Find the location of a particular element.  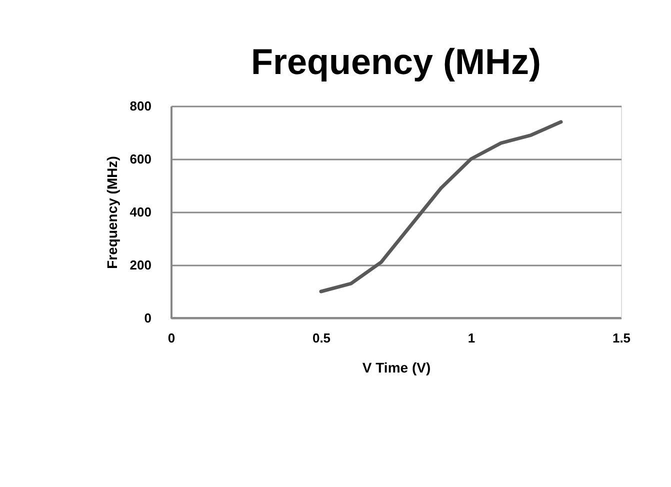

x-tick-label: 0 is located at coordinates (172, 338).